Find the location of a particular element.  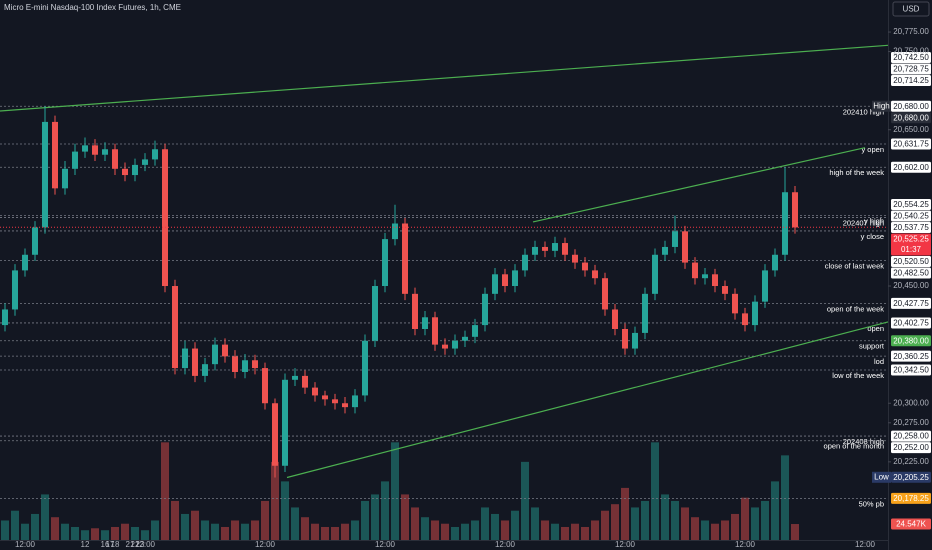

x-tick-label: 12 is located at coordinates (85, 544).